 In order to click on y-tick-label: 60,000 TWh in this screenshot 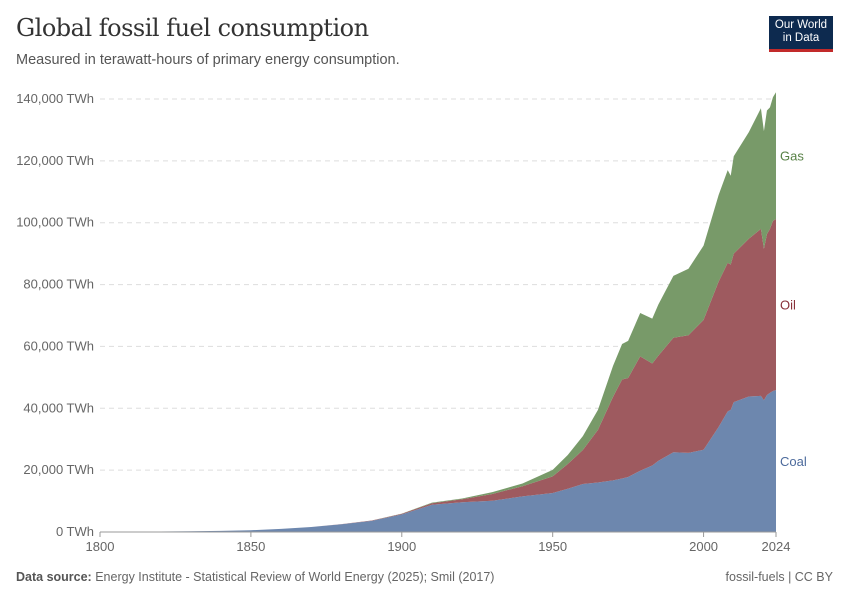, I will do `click(58, 345)`.